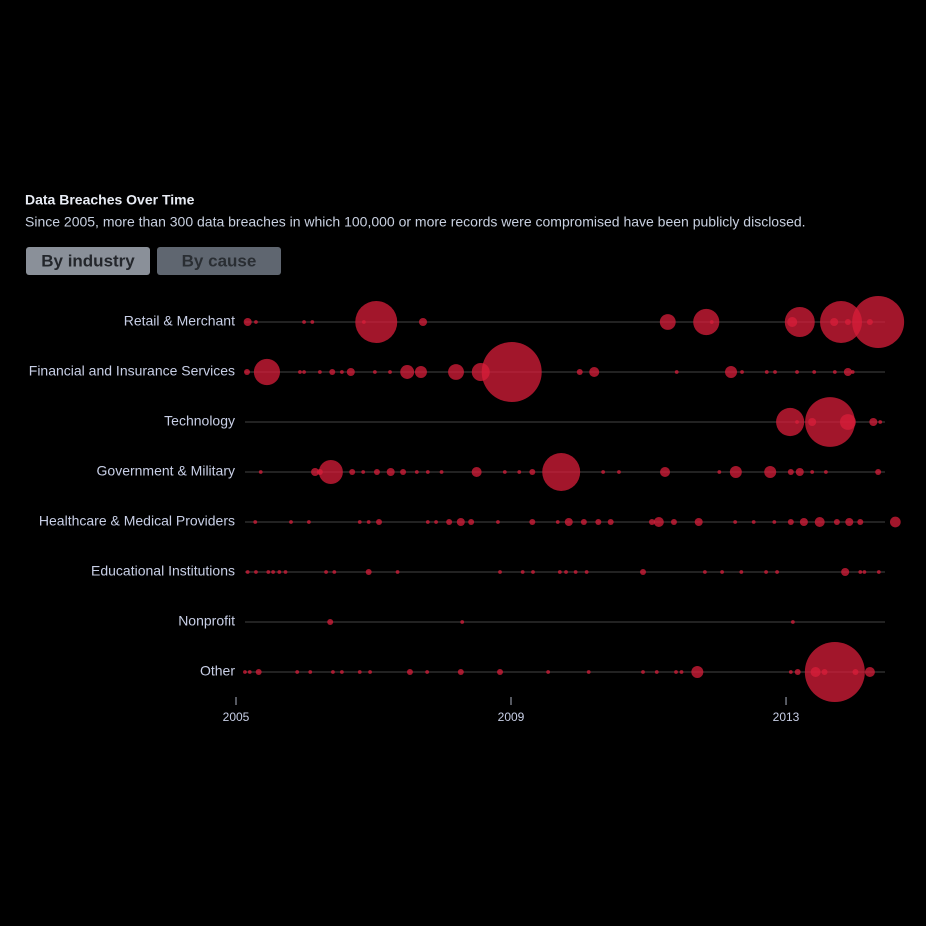 This screenshot has height=926, width=926. What do you see at coordinates (166, 471) in the screenshot?
I see `row-label: Government & Military` at bounding box center [166, 471].